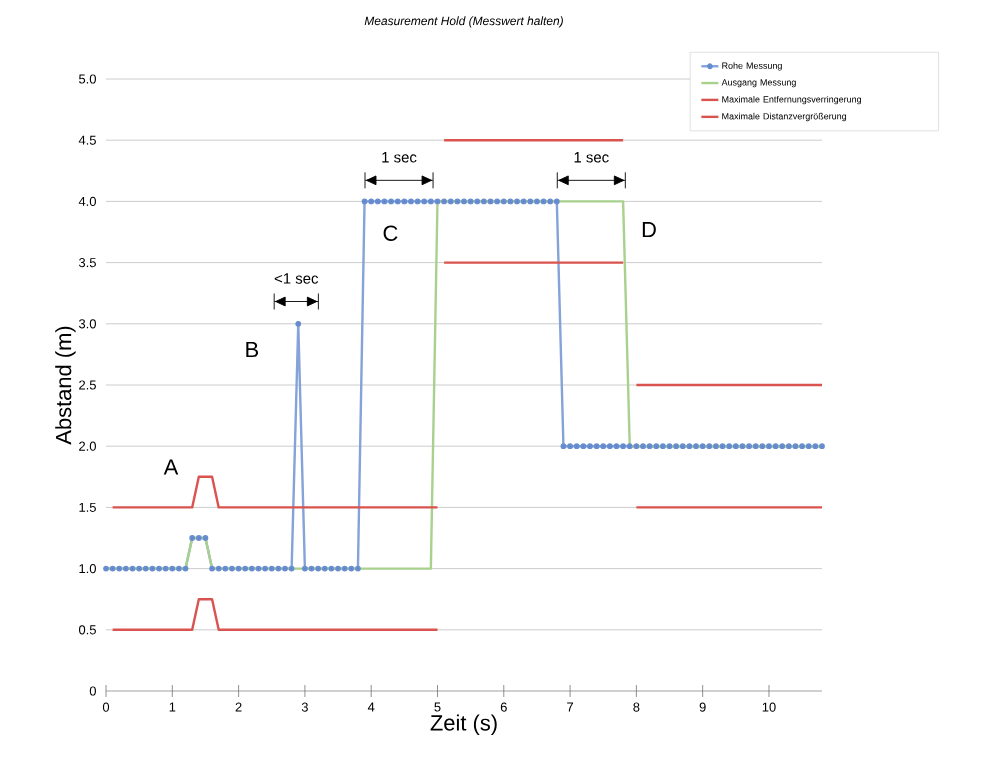 This screenshot has width=1008, height=778. I want to click on x-tick-label: 8, so click(636, 707).